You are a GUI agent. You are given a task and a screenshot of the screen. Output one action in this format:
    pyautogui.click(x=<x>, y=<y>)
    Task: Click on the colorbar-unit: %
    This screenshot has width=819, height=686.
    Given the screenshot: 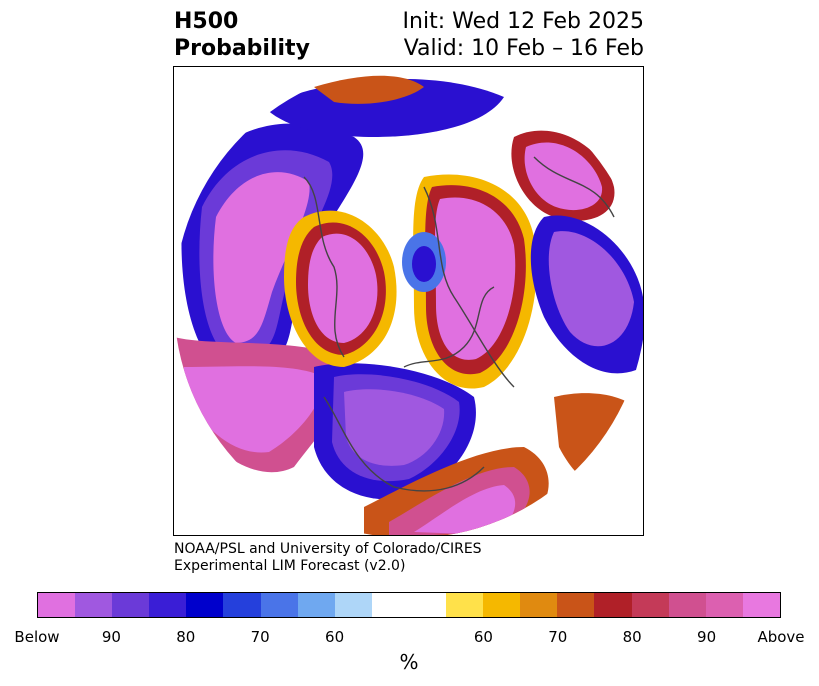 What is the action you would take?
    pyautogui.click(x=409, y=662)
    